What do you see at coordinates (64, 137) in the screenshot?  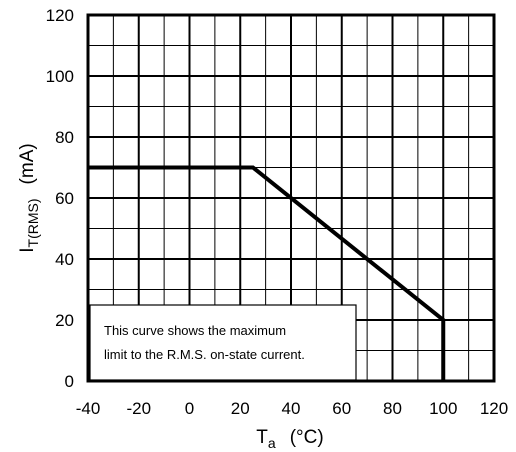 I see `y-tick-label: 80` at bounding box center [64, 137].